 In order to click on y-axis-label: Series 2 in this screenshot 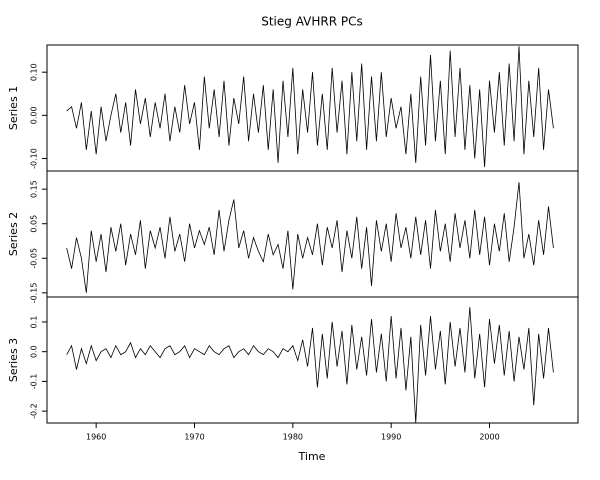, I will do `click(13, 234)`.